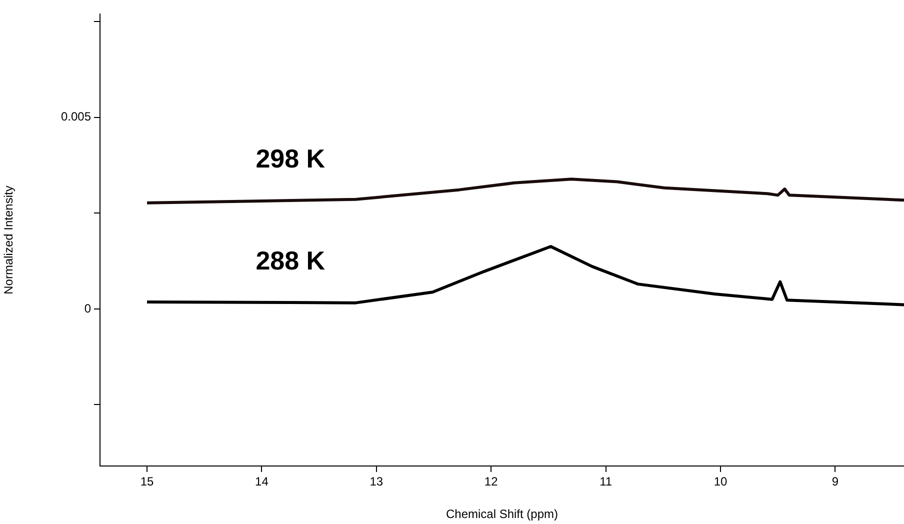  What do you see at coordinates (721, 481) in the screenshot?
I see `x-tick-label: 10` at bounding box center [721, 481].